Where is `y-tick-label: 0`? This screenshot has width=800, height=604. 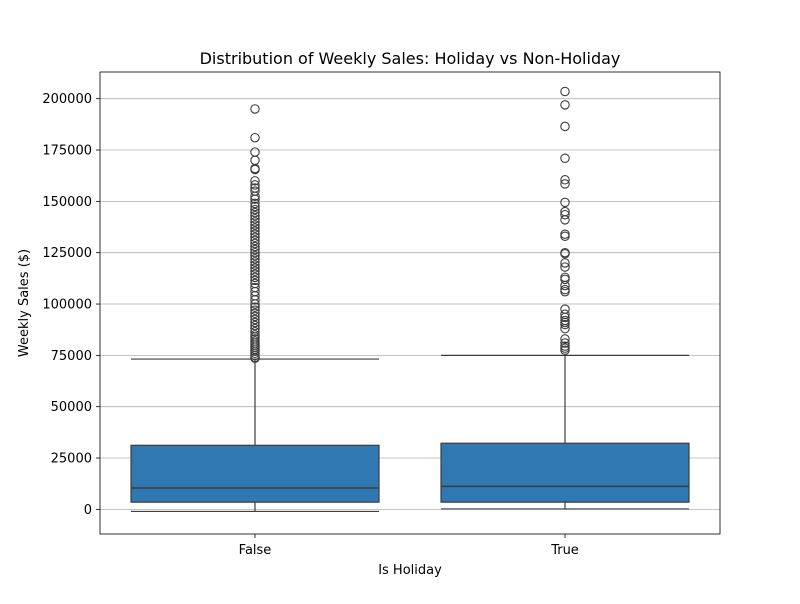
y-tick-label: 0 is located at coordinates (88, 510).